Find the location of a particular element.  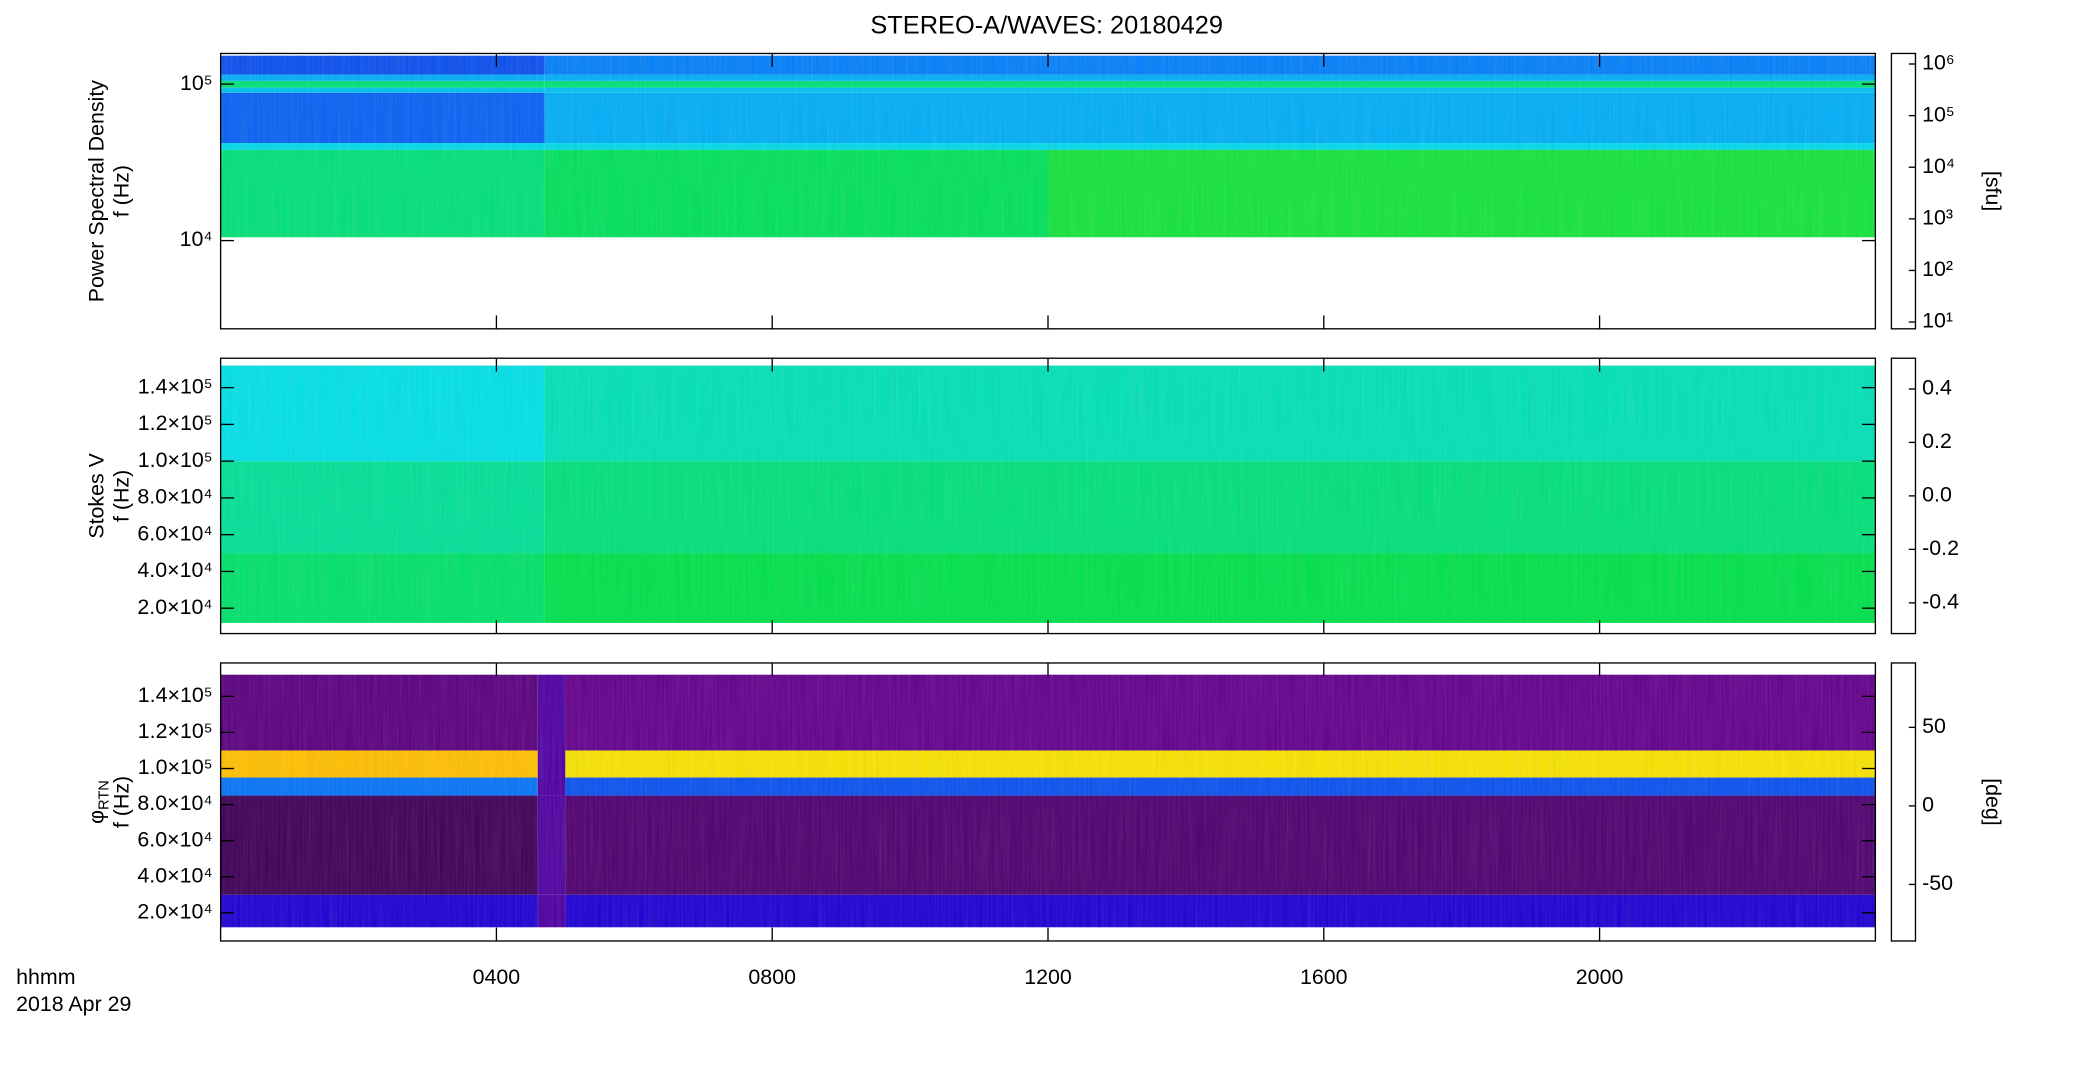

y-axis-symbol: φRTN is located at coordinates (98, 802).